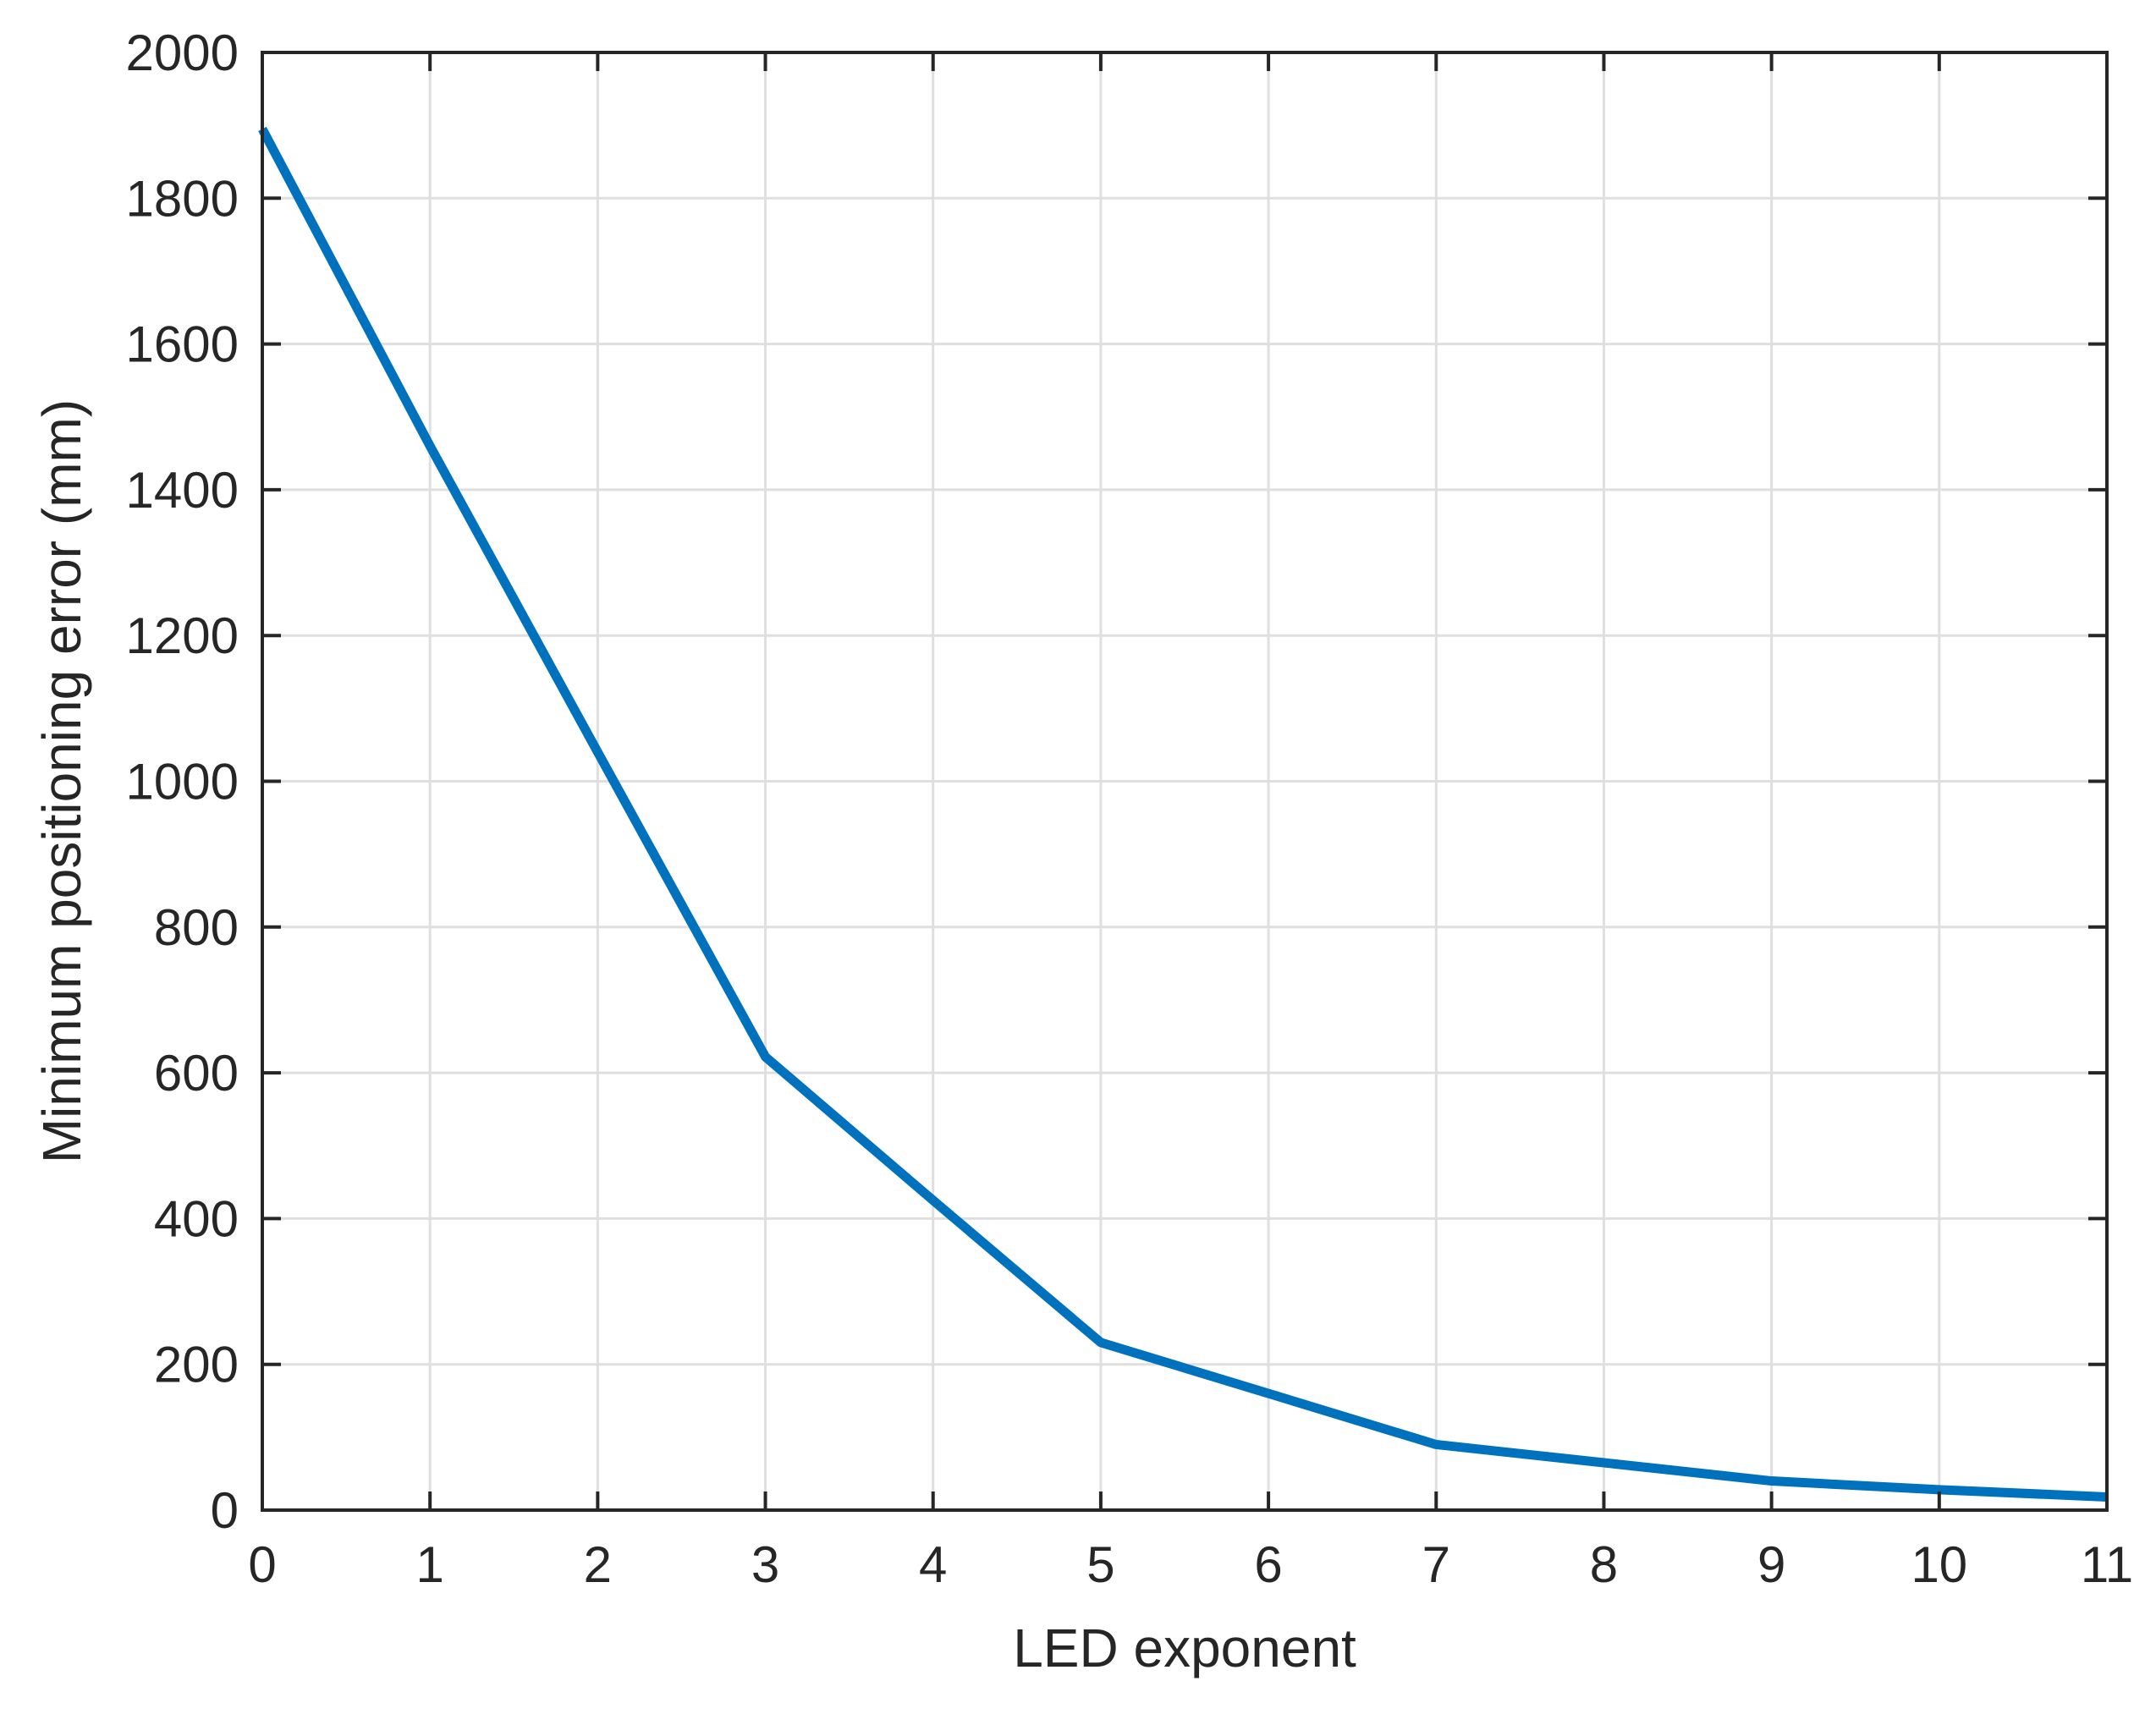 The width and height of the screenshot is (2156, 1714). Describe the element at coordinates (225, 1510) in the screenshot. I see `y-tick-label: 0` at that location.